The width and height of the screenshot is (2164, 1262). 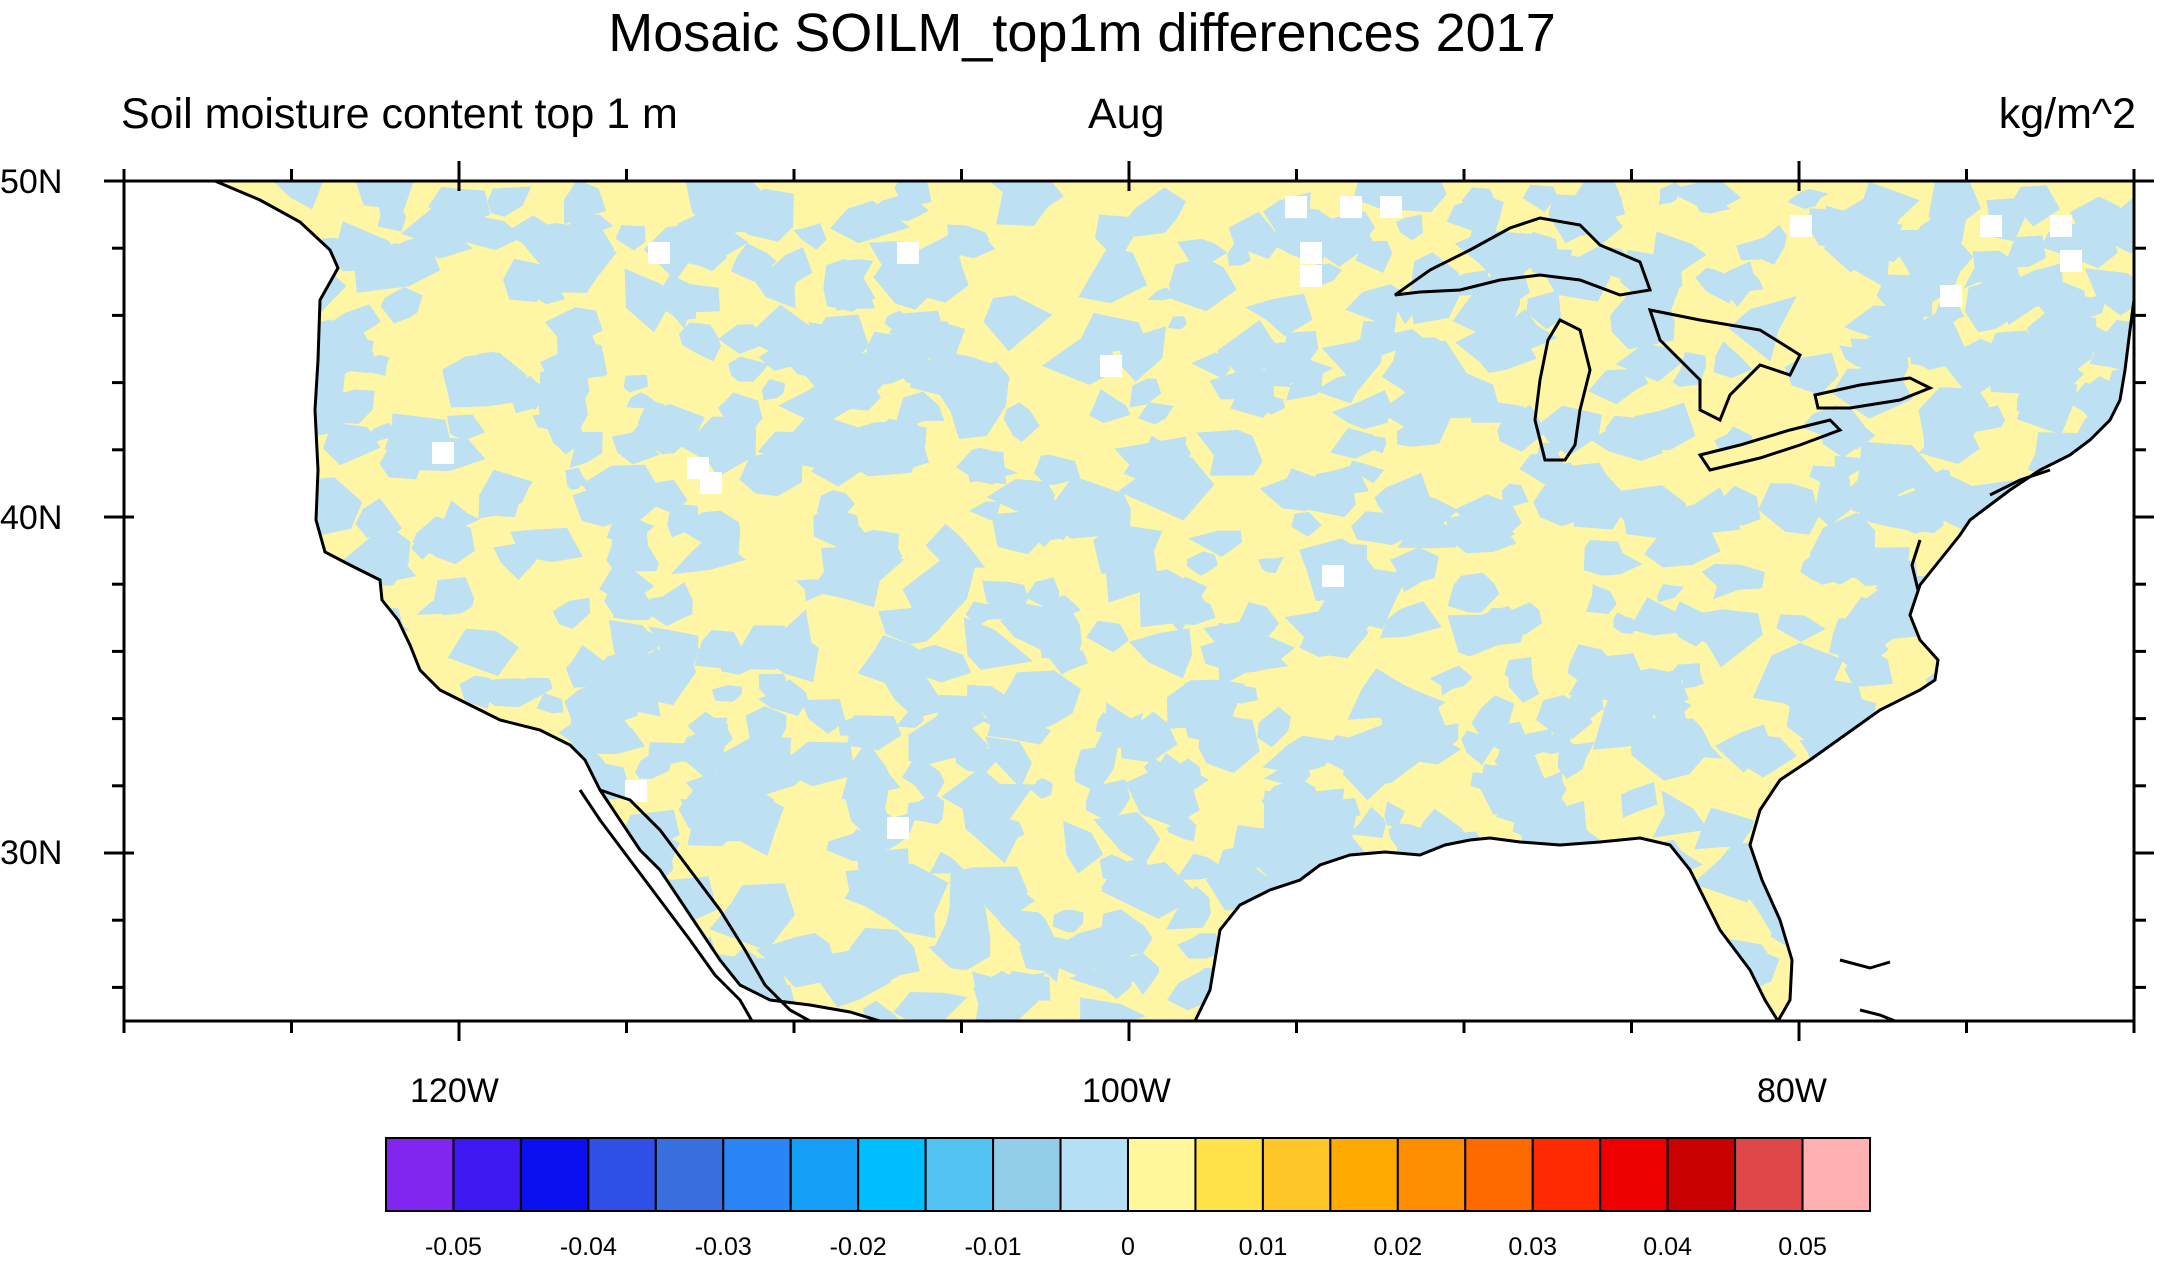 I want to click on colorbar-tick-label: 0.05, so click(x=1802, y=1247).